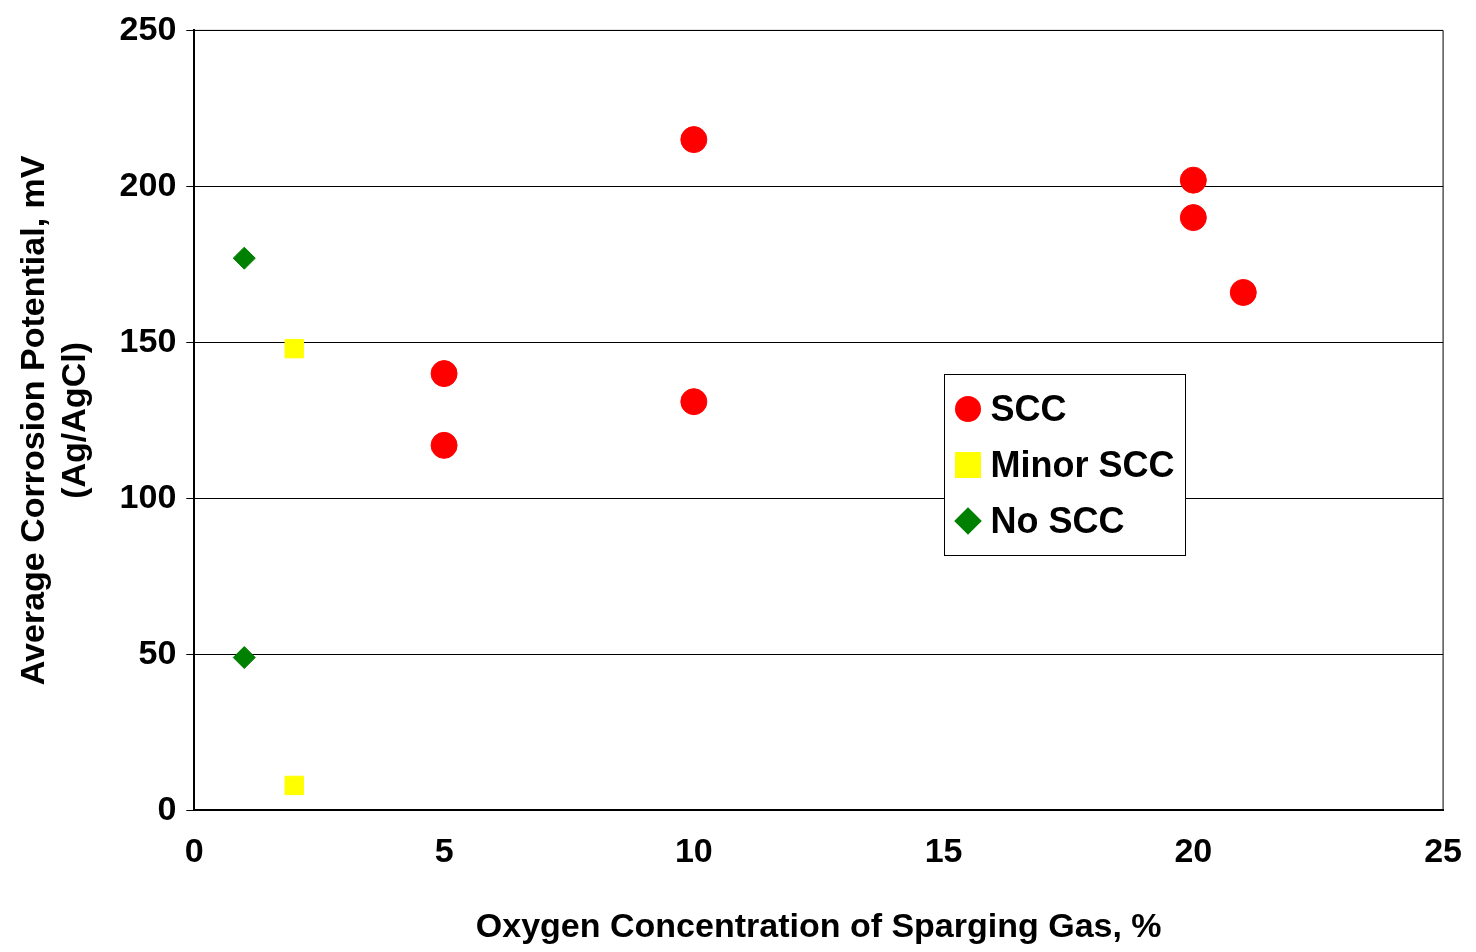 This screenshot has width=1476, height=952. I want to click on x-tick-label: 10, so click(693, 850).